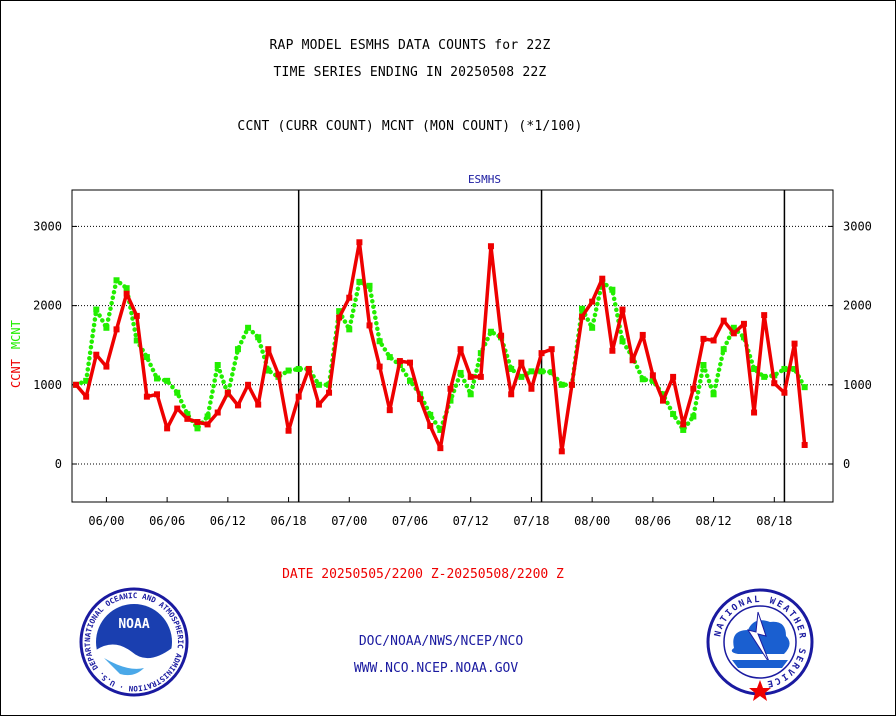 This screenshot has height=716, width=896. I want to click on x-tick-label: 08/18, so click(774, 521).